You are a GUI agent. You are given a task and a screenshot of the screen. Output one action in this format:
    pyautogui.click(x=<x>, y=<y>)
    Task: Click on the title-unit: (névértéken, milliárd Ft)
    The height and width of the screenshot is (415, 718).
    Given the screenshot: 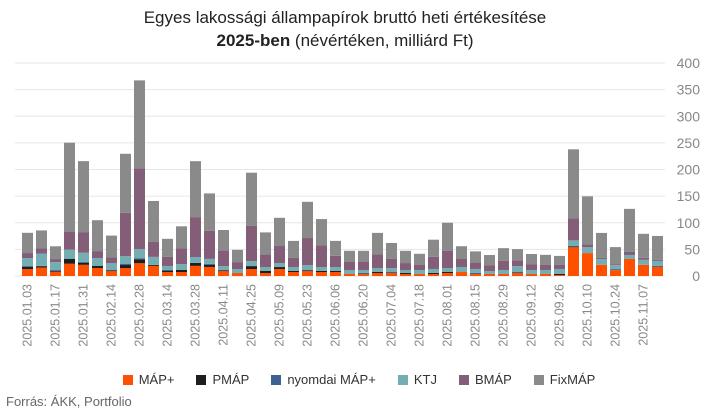 What is the action you would take?
    pyautogui.click(x=382, y=40)
    